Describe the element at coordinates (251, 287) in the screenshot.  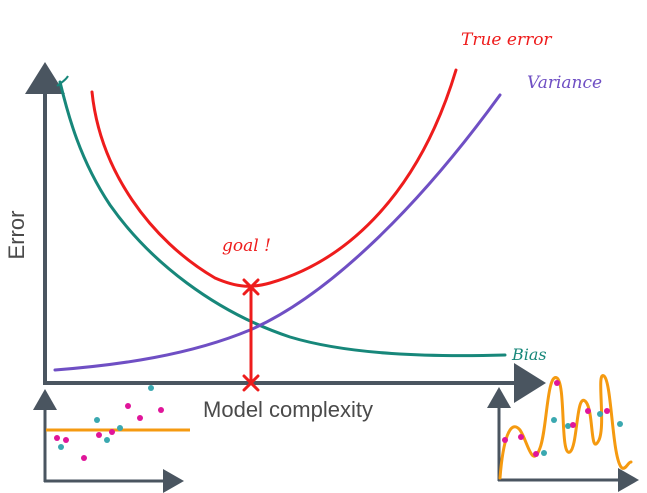
I see `goal-top-cross-icon` at that location.